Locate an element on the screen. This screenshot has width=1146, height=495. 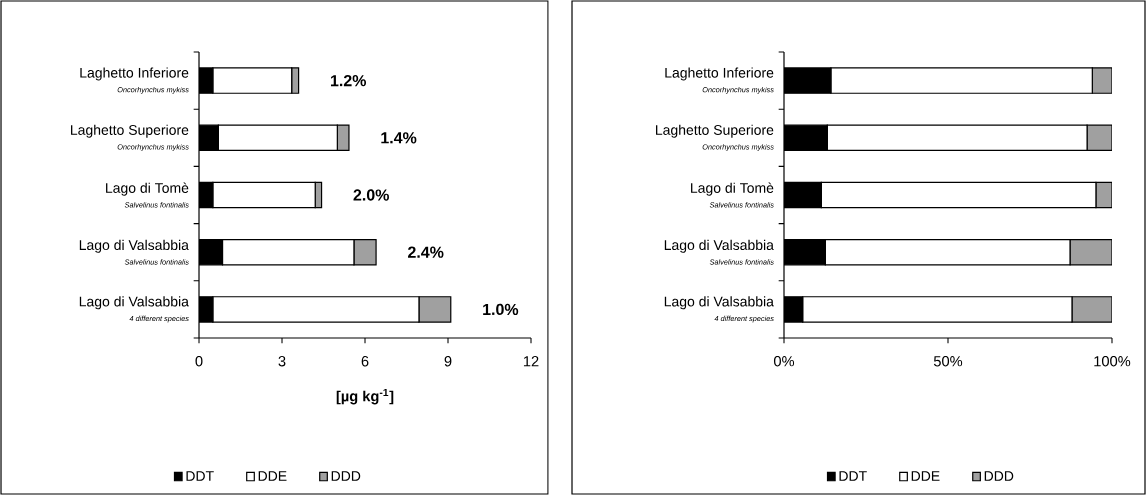
x-tick-label: 9 is located at coordinates (448, 361).